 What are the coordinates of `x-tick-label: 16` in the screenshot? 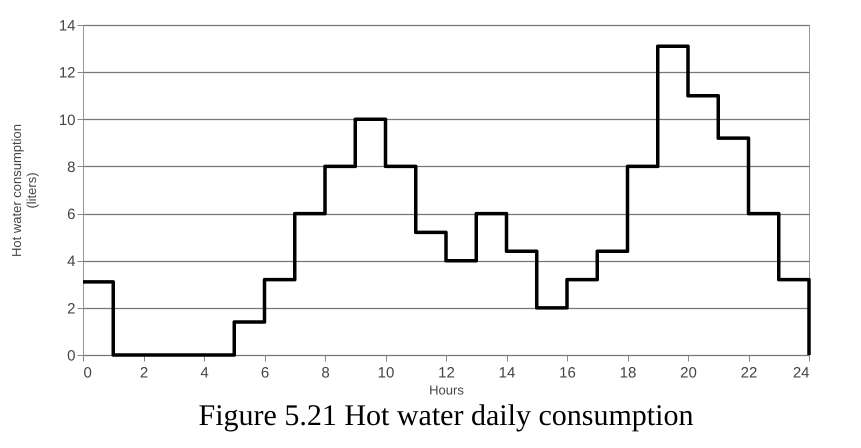 It's located at (567, 373).